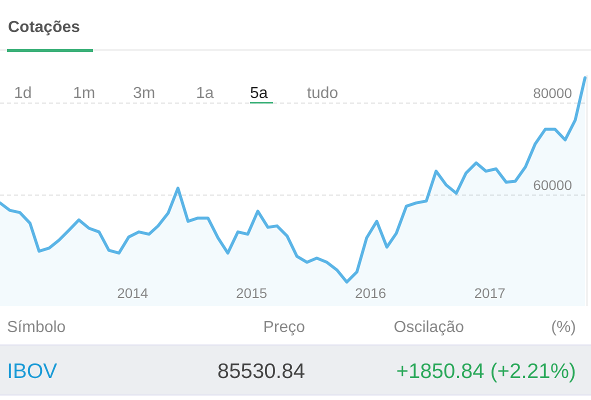 This screenshot has height=400, width=591. I want to click on text: Oscilação, so click(429, 327).